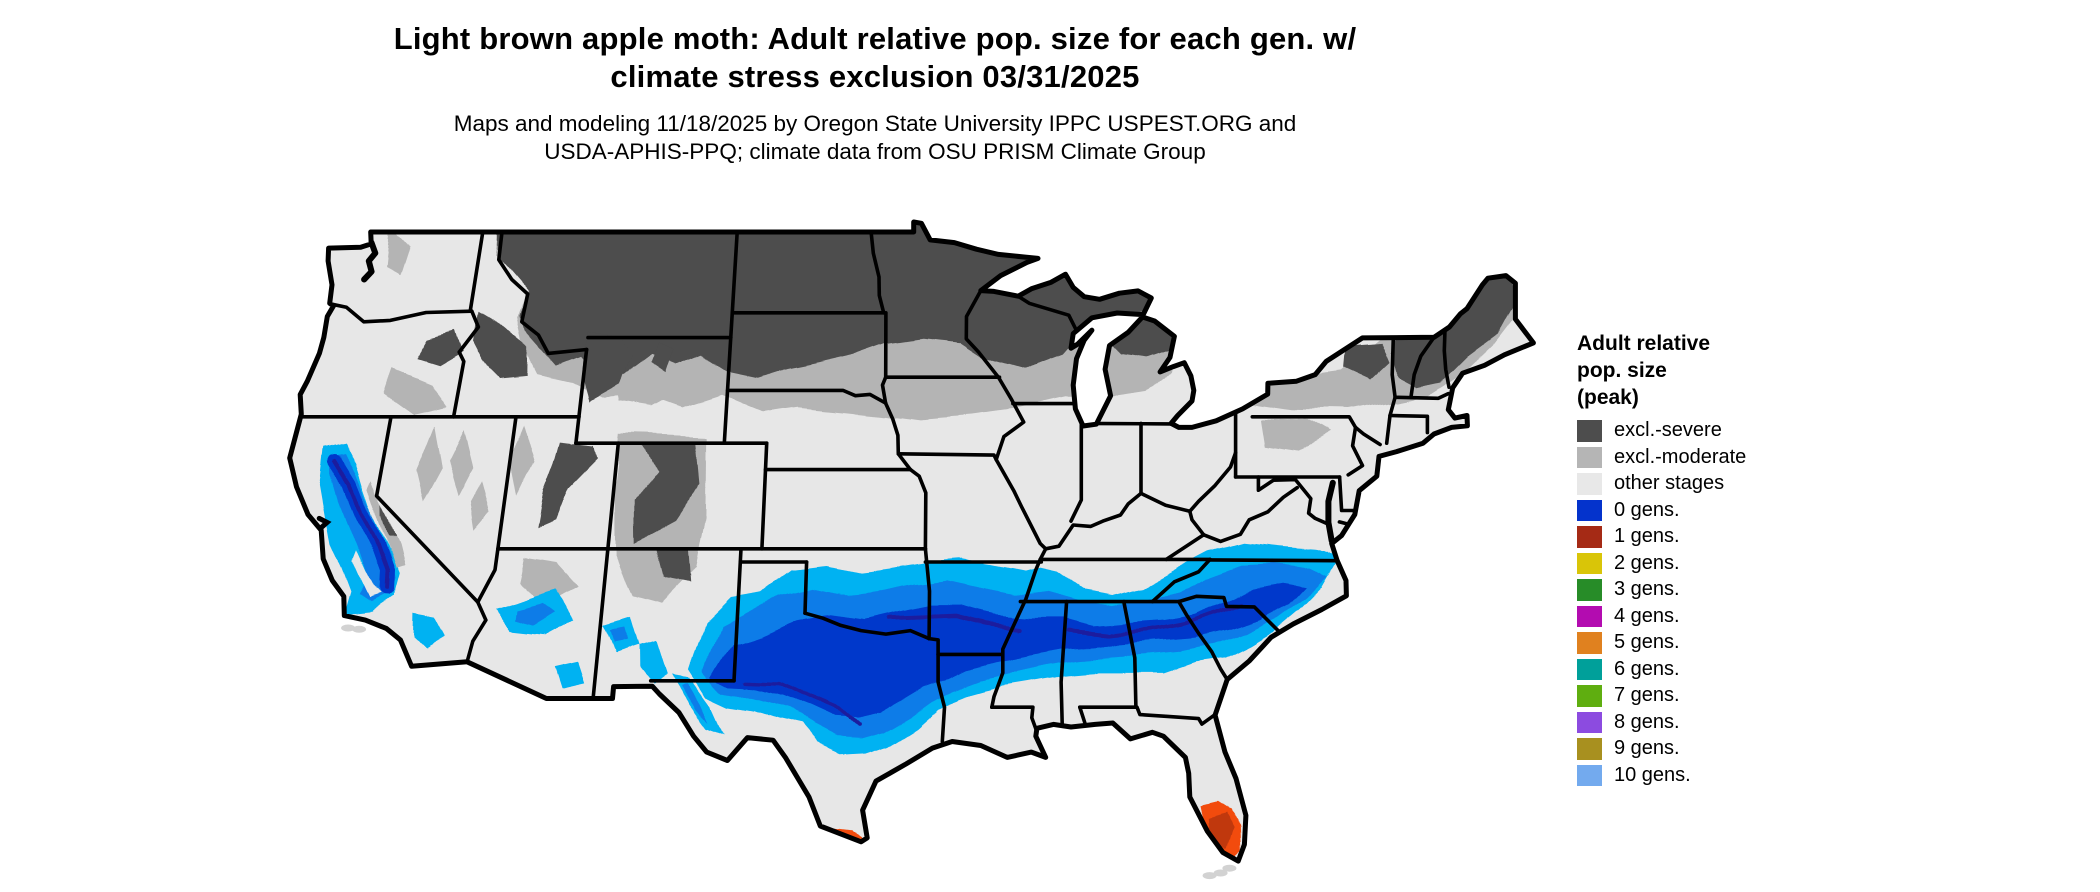 The height and width of the screenshot is (892, 2100). What do you see at coordinates (1697, 748) in the screenshot?
I see `legend-item: 9 gens.` at bounding box center [1697, 748].